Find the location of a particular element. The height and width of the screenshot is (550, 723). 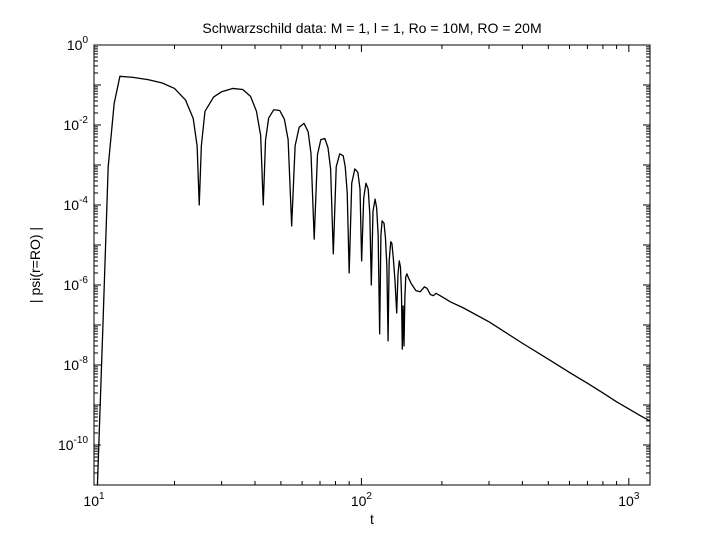

y-tick-label: 10⁻¹⁰ is located at coordinates (73, 444).